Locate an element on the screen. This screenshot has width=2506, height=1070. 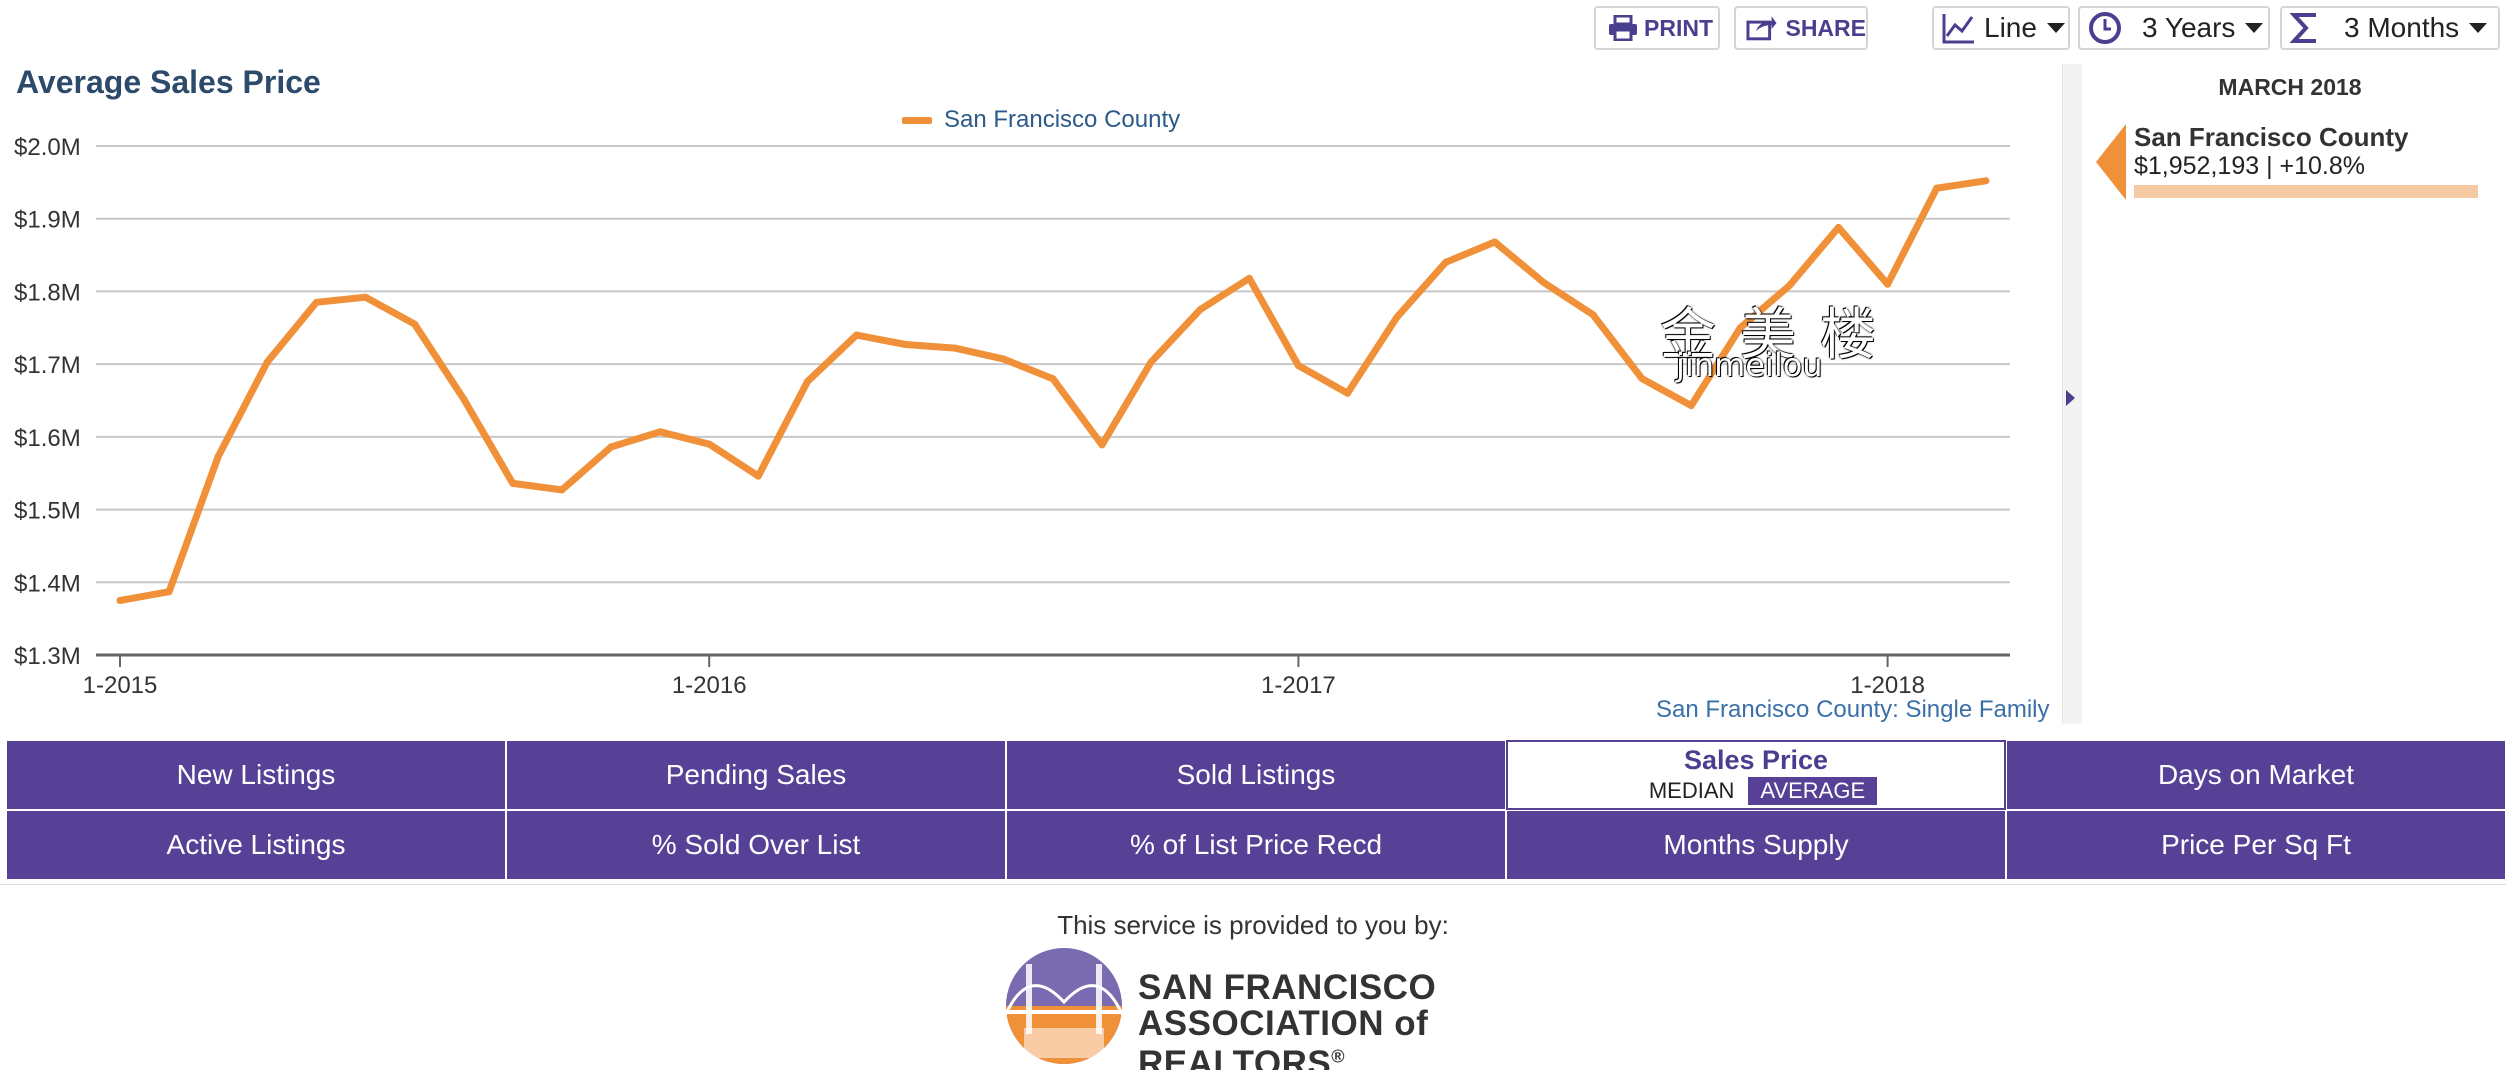
aggregation-dropdown: 3 Months is located at coordinates (2390, 28).